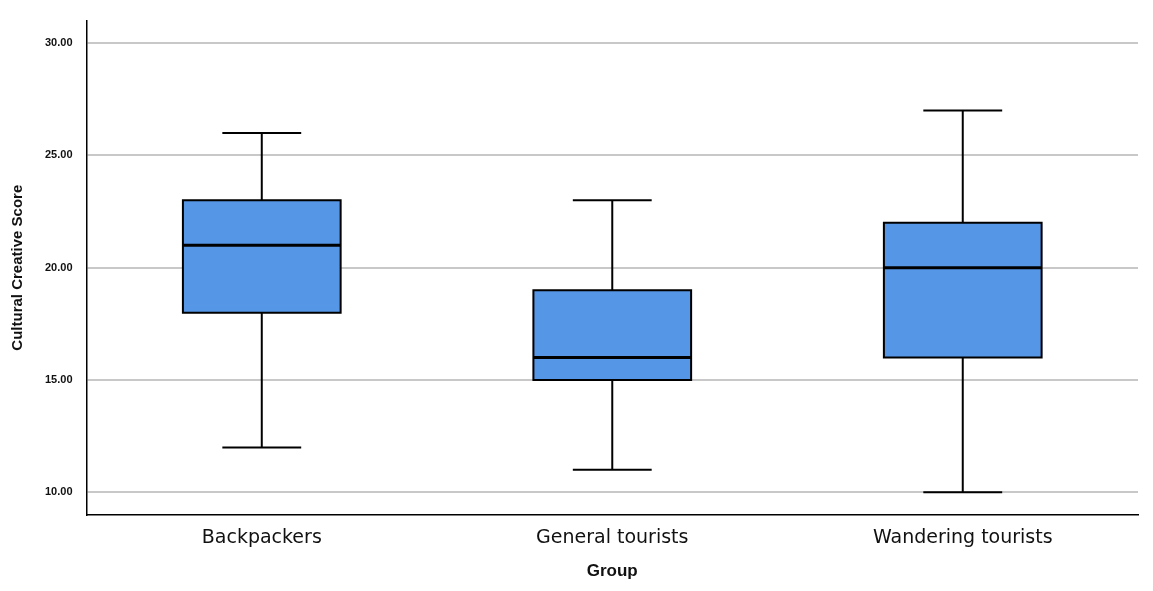 The image size is (1153, 591). What do you see at coordinates (59, 379) in the screenshot?
I see `y-tick-label: 15.00` at bounding box center [59, 379].